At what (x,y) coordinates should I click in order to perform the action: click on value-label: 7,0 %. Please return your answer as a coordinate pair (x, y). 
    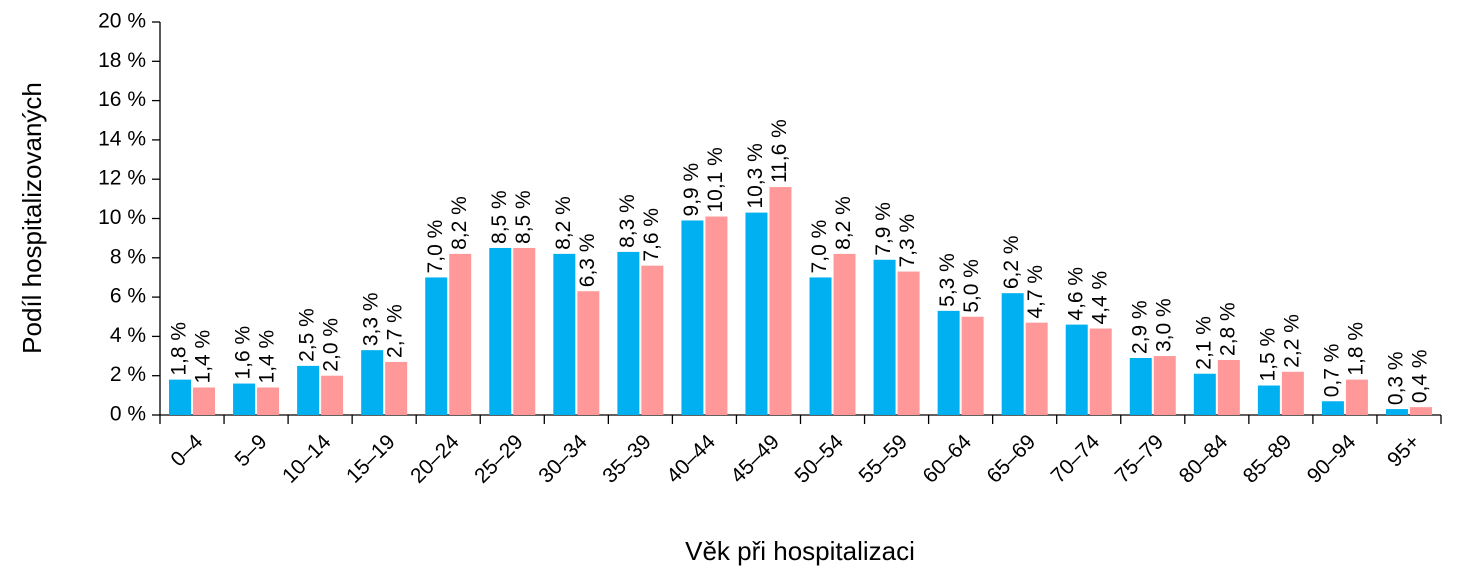
    Looking at the image, I should click on (435, 247).